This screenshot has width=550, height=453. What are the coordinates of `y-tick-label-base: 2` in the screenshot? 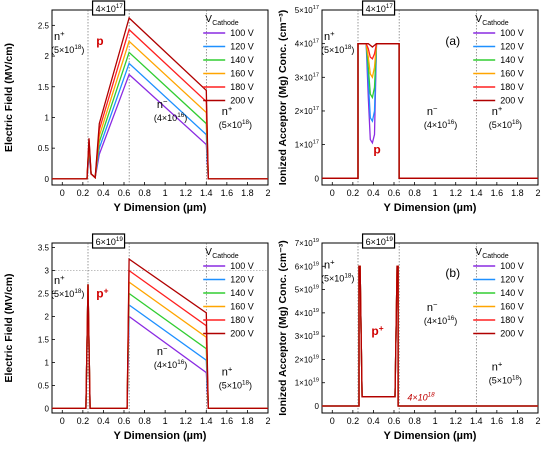 It's located at (47, 56).